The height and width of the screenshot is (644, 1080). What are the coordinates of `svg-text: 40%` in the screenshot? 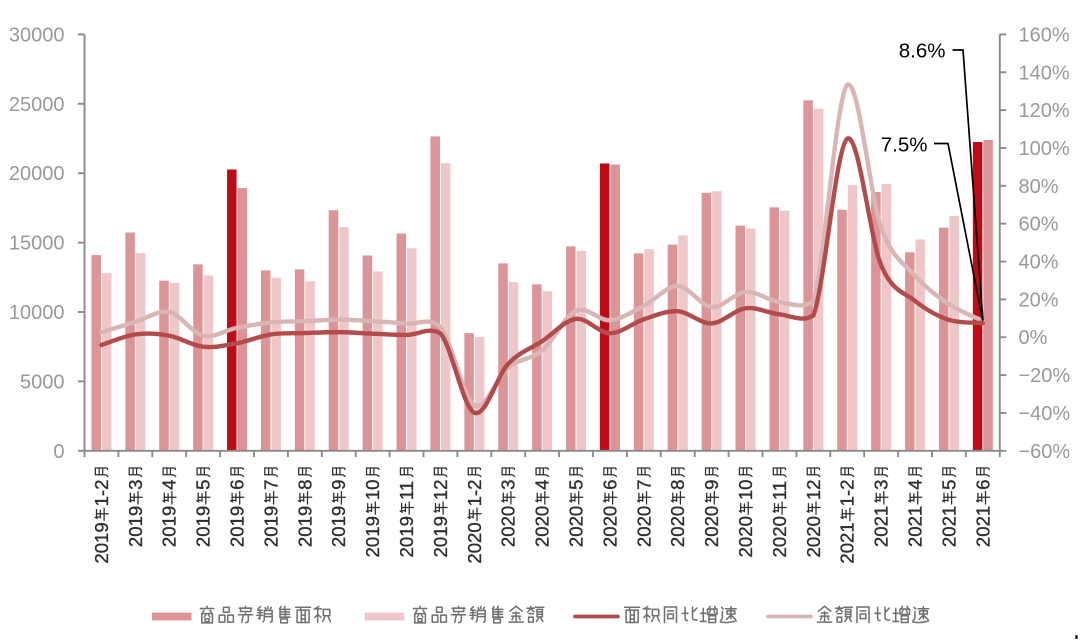 It's located at (1039, 263).